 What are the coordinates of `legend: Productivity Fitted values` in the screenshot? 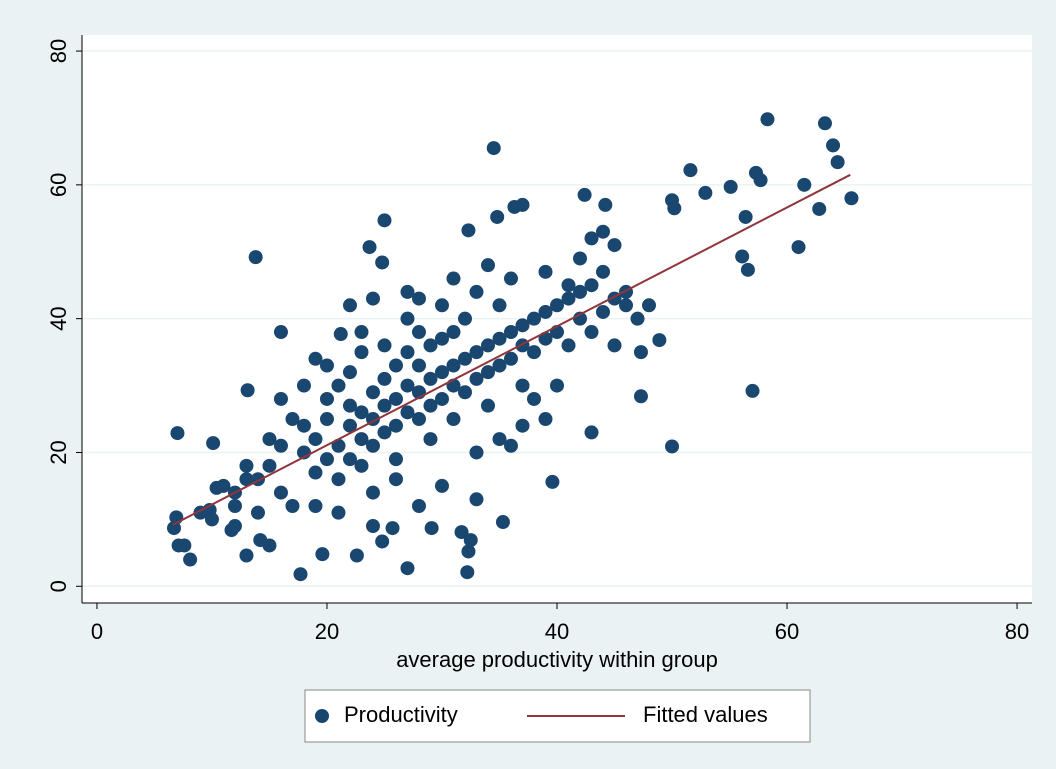 It's located at (541, 714).